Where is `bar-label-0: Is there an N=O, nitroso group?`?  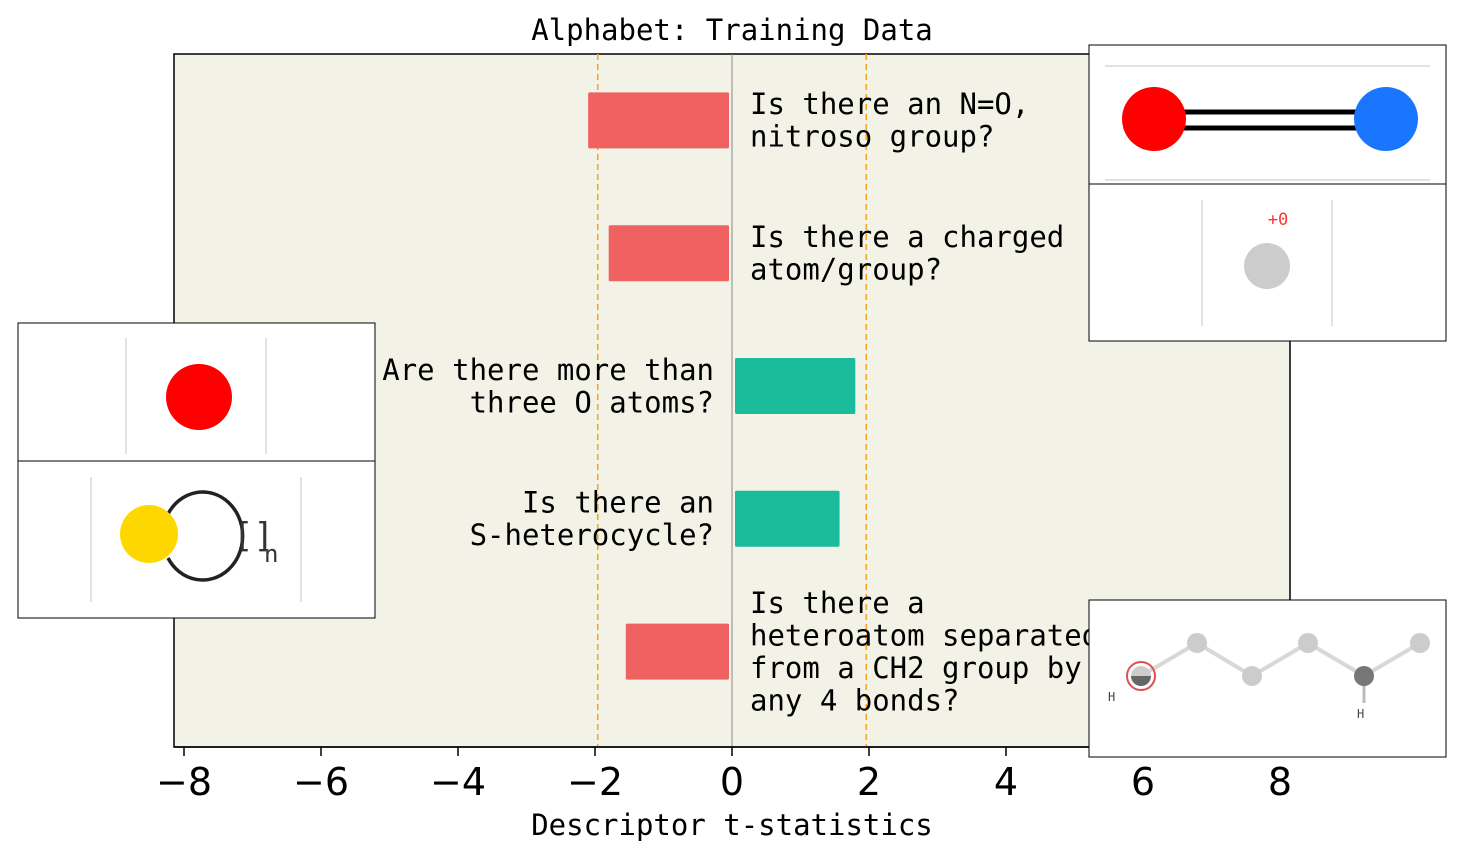
bar-label-0: Is there an N=O, nitroso group? is located at coordinates (889, 120).